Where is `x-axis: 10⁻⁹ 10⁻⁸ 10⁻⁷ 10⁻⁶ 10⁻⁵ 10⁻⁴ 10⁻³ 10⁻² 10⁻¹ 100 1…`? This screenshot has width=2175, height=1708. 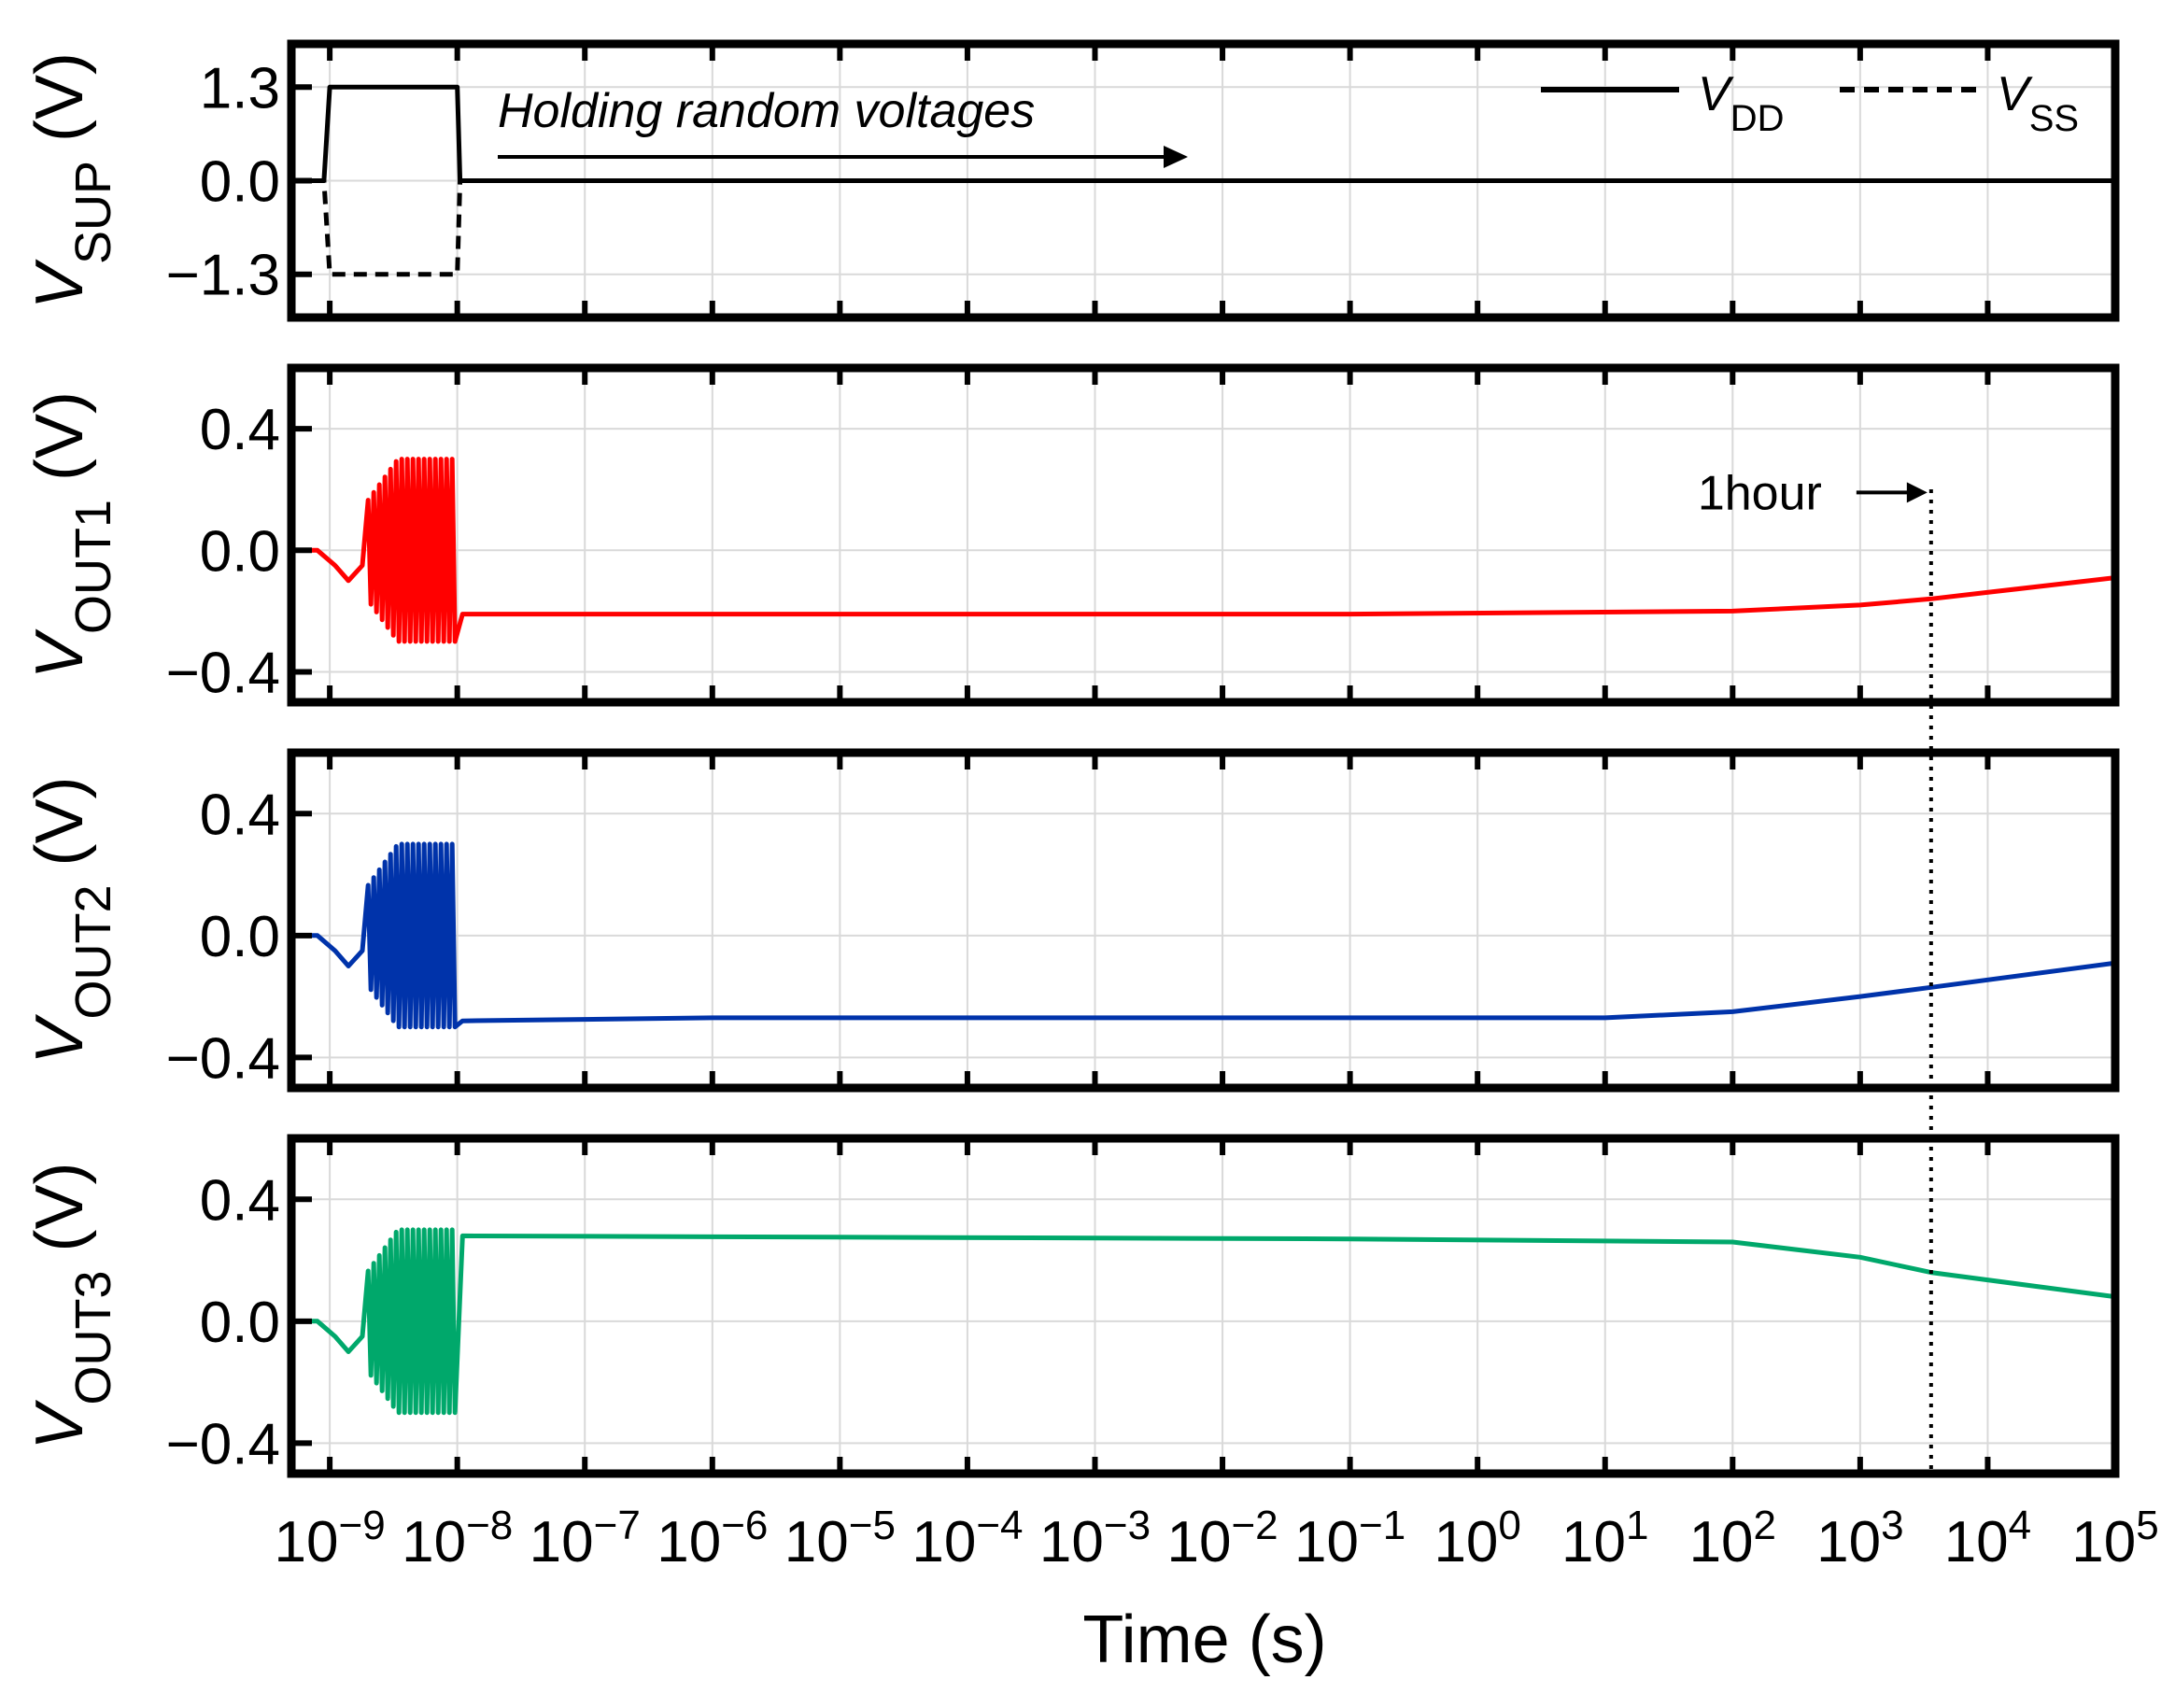 x-axis: 10⁻⁹ 10⁻⁸ 10⁻⁷ 10⁻⁶ 10⁻⁵ 10⁻⁴ 10⁻³ 10⁻² 10⁻¹ 100 1… is located at coordinates (1217, 1590).